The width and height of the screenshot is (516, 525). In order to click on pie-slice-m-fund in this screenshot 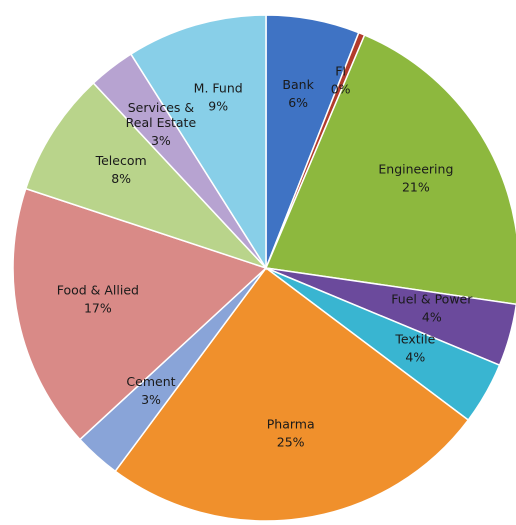, I will do `click(198, 142)`.